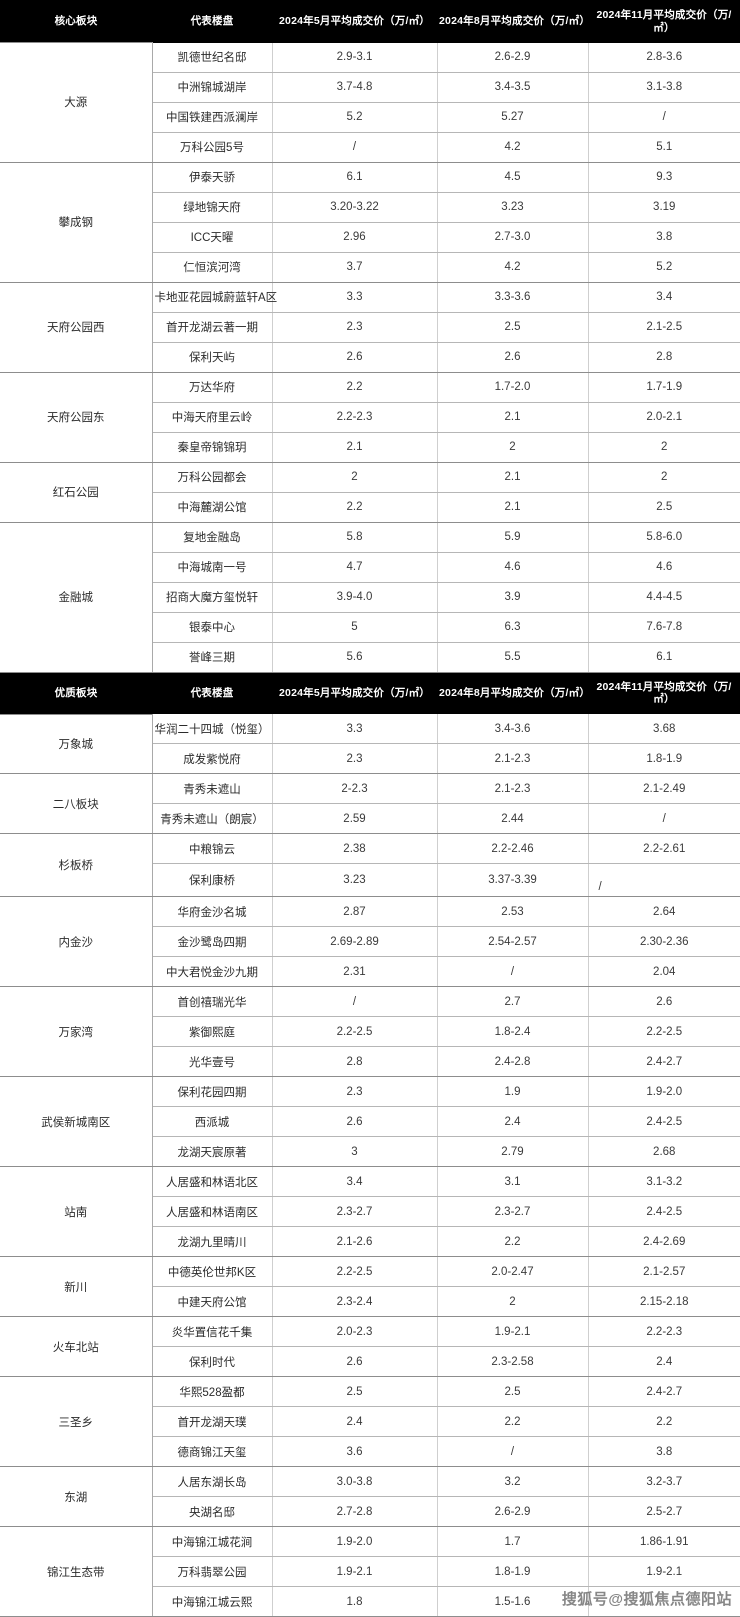 The image size is (740, 1617). Describe the element at coordinates (355, 267) in the screenshot. I see `price-may-cell: 3.7` at that location.